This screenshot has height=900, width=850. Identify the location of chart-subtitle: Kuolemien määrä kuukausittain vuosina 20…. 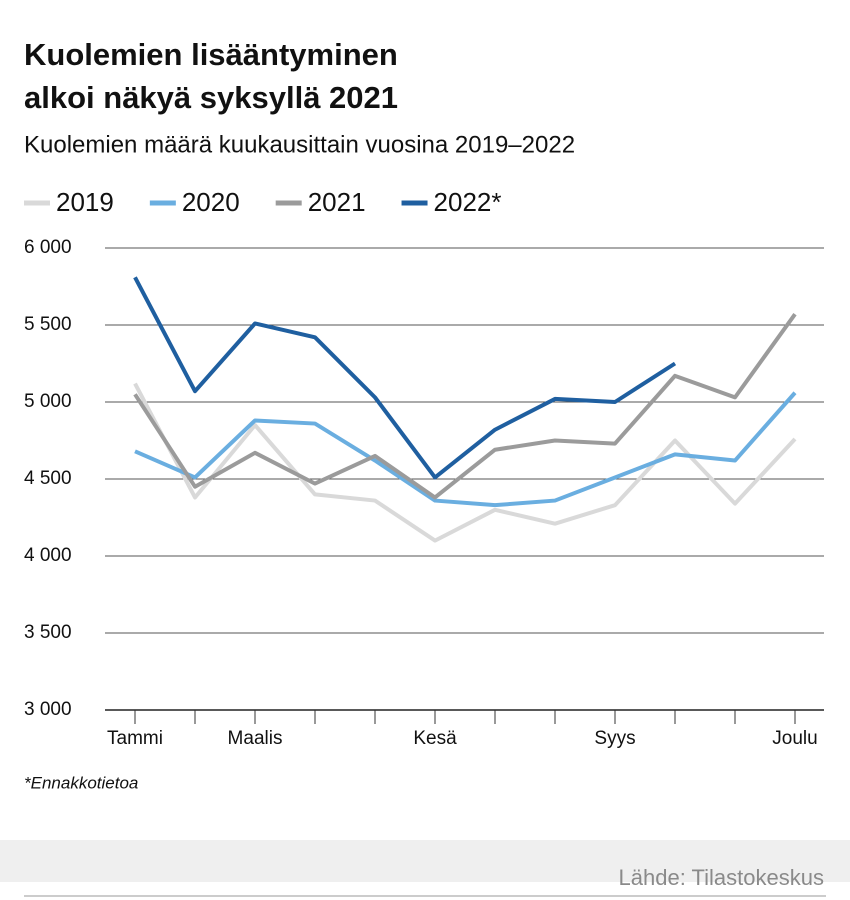
(299, 144).